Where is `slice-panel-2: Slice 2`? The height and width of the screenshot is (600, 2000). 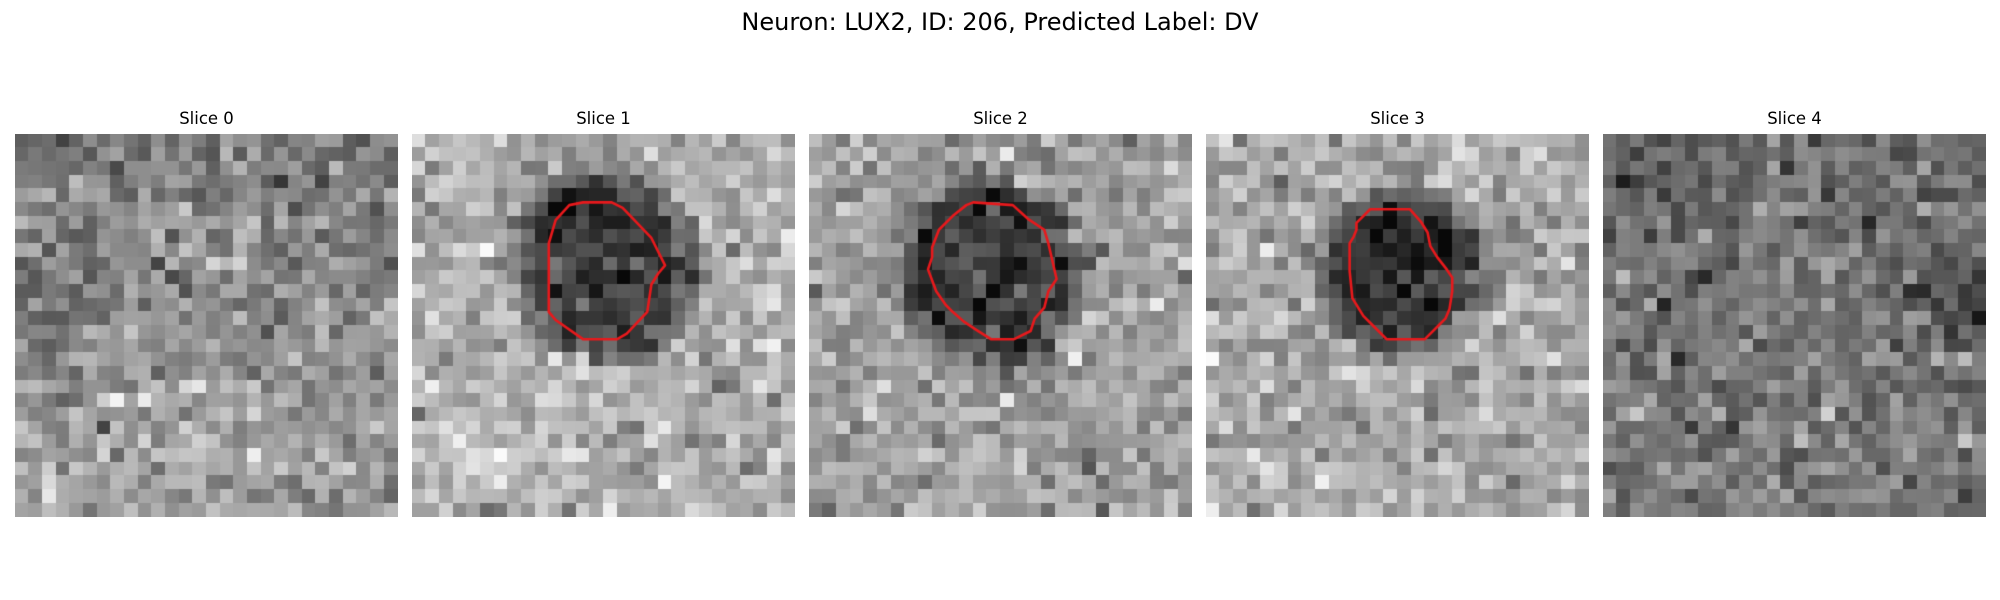 slice-panel-2: Slice 2 is located at coordinates (1000, 312).